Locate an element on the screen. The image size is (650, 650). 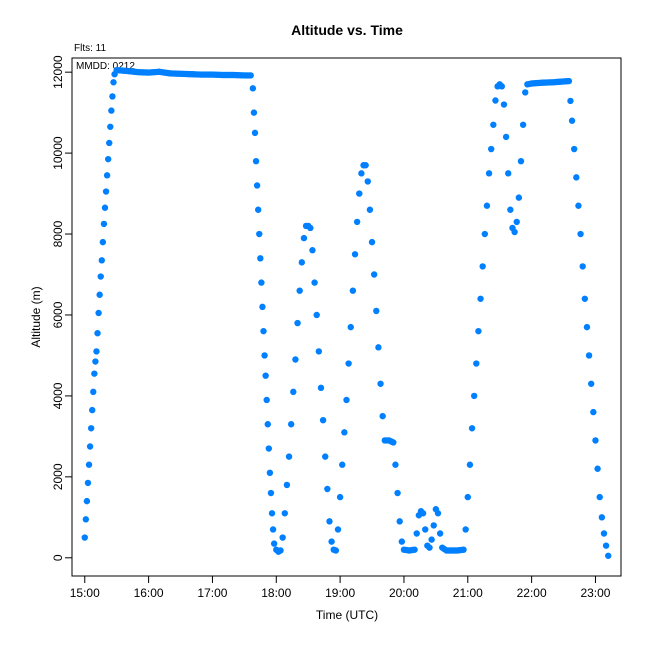
x-tick-label: 19:00 is located at coordinates (340, 593).